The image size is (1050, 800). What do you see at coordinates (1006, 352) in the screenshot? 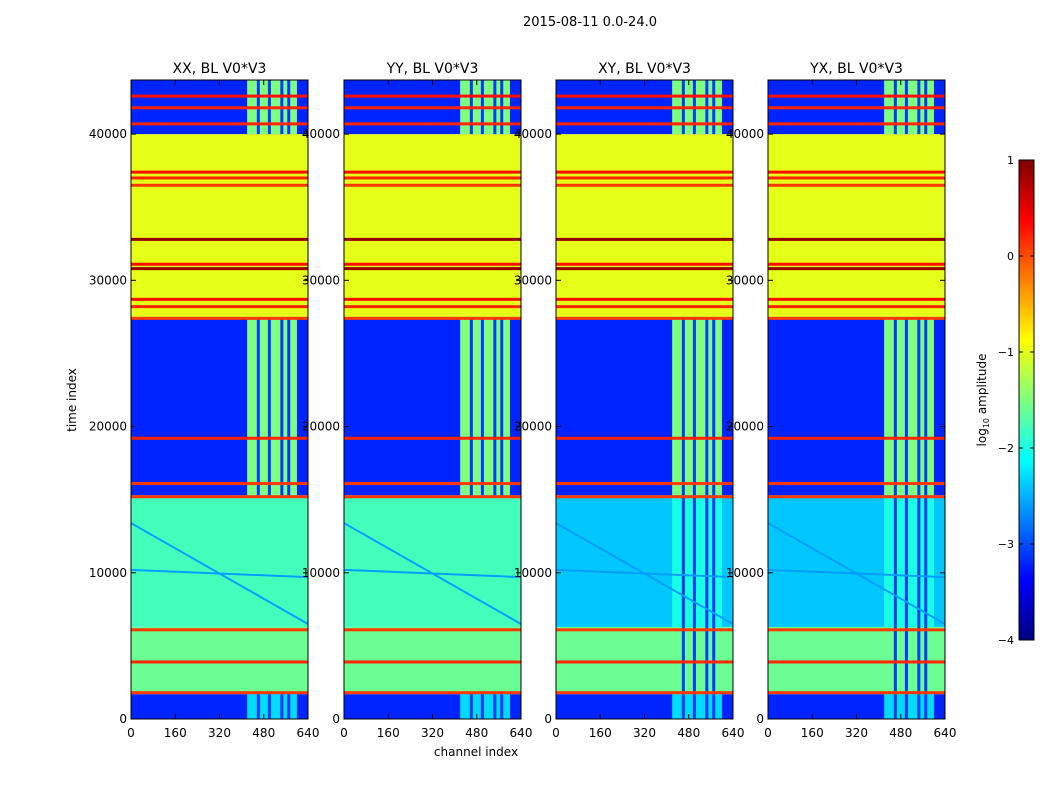
I see `colorbar-tick-label: −1` at bounding box center [1006, 352].